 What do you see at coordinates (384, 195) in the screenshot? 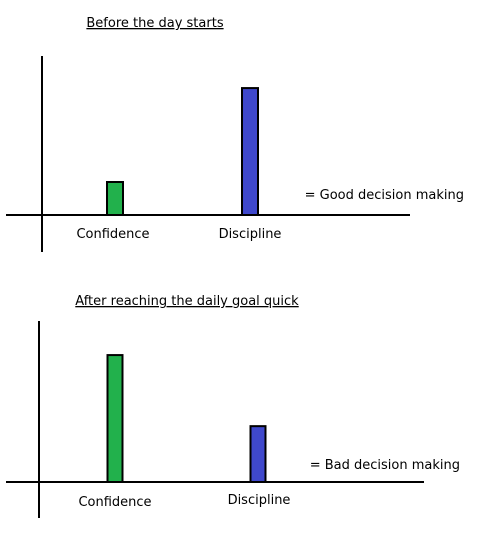
I see `annotation-good-decision: = Good decision making` at bounding box center [384, 195].